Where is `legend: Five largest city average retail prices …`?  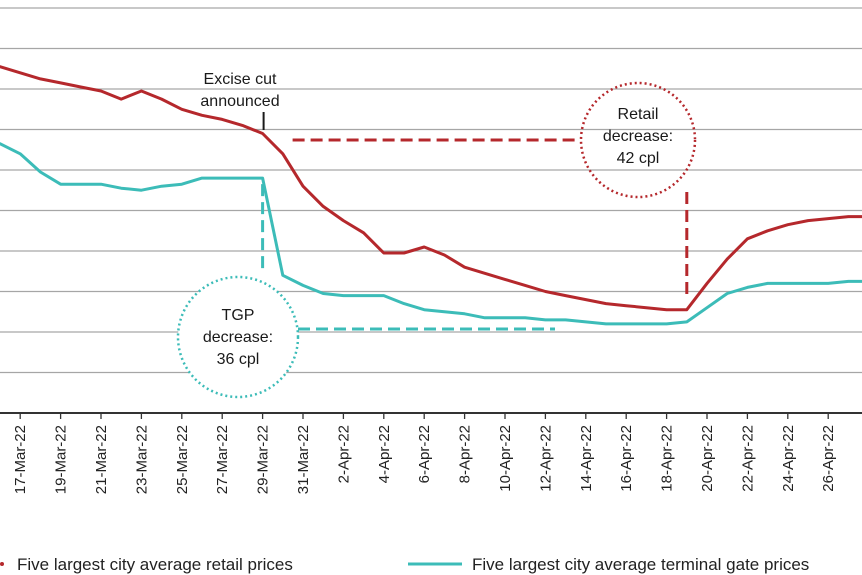
legend: Five largest city average retail prices … is located at coordinates (404, 564).